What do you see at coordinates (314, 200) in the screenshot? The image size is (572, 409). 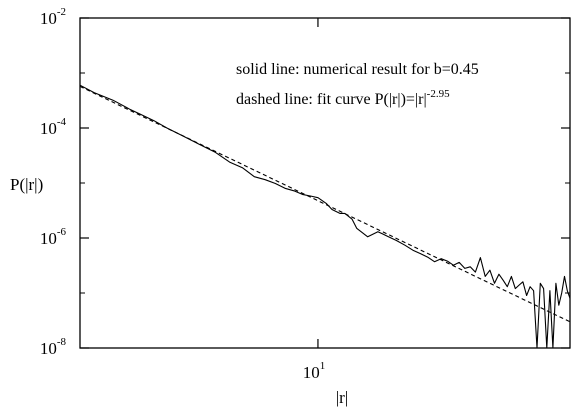 I see `x-tick-group: 101` at bounding box center [314, 200].